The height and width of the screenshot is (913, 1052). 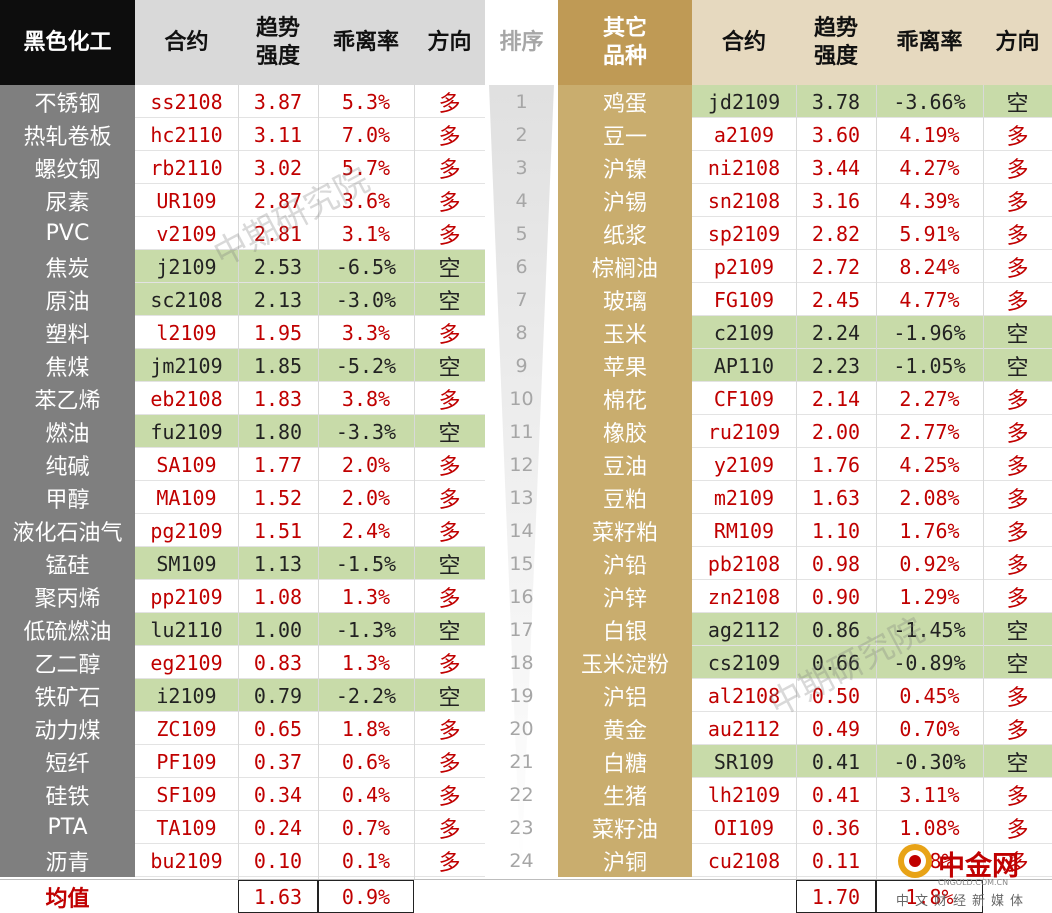 What do you see at coordinates (67, 695) in the screenshot?
I see `left-name: 铁矿石` at bounding box center [67, 695].